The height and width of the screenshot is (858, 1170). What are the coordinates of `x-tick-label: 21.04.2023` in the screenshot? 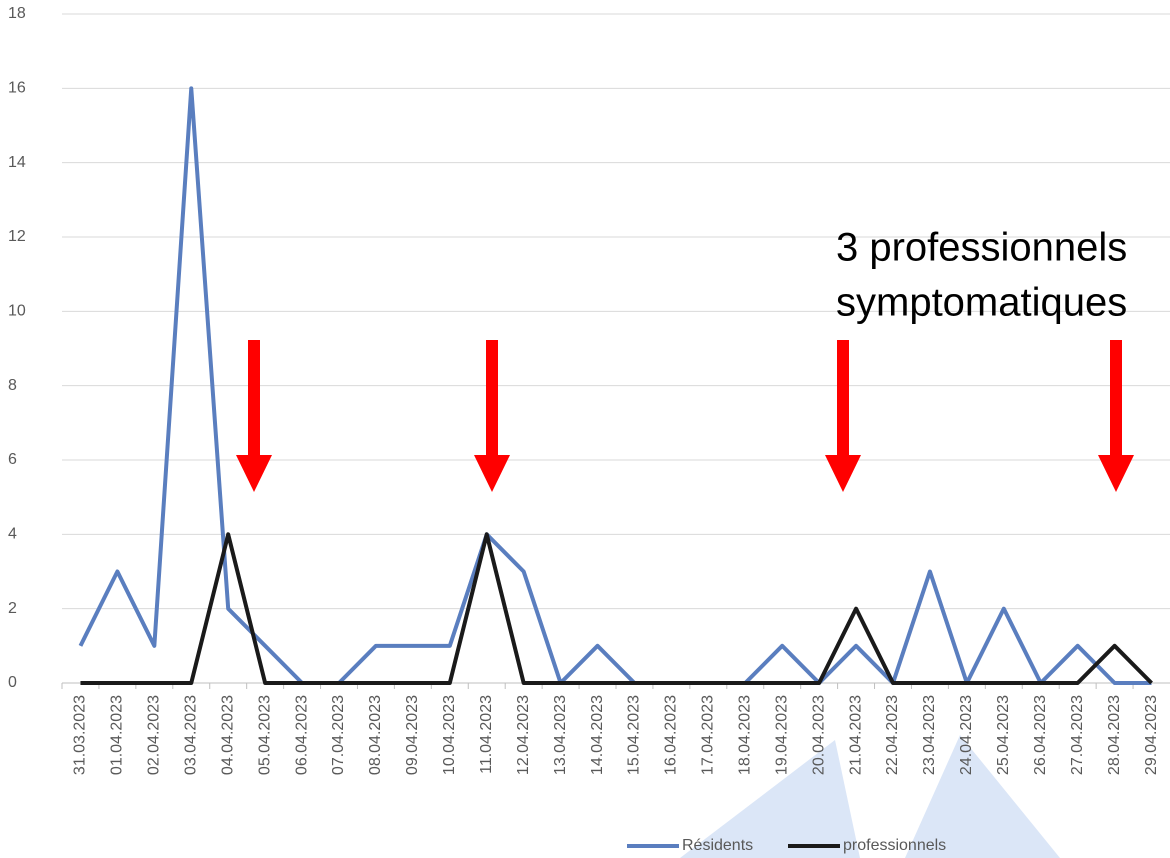 It's located at (855, 735).